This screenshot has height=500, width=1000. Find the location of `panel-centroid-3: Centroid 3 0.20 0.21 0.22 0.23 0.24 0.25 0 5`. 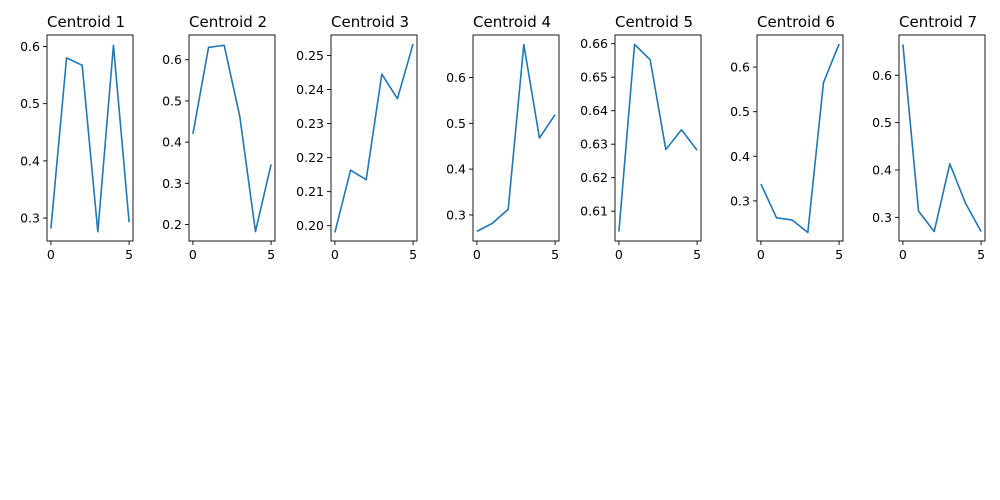

panel-centroid-3: Centroid 3 0.20 0.21 0.22 0.23 0.24 0.25 0 5 is located at coordinates (357, 137).